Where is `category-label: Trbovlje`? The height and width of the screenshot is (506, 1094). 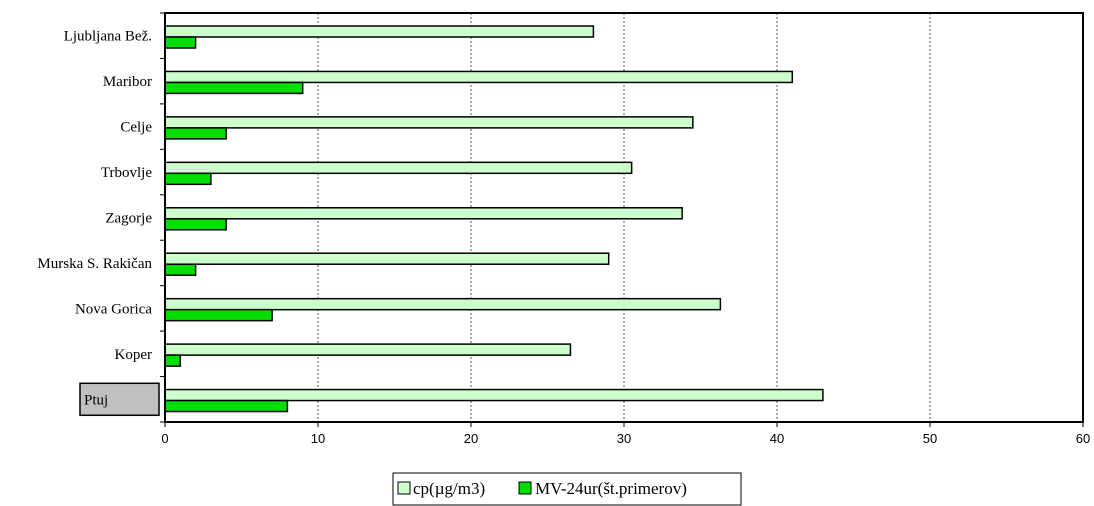
category-label: Trbovlje is located at coordinates (126, 173).